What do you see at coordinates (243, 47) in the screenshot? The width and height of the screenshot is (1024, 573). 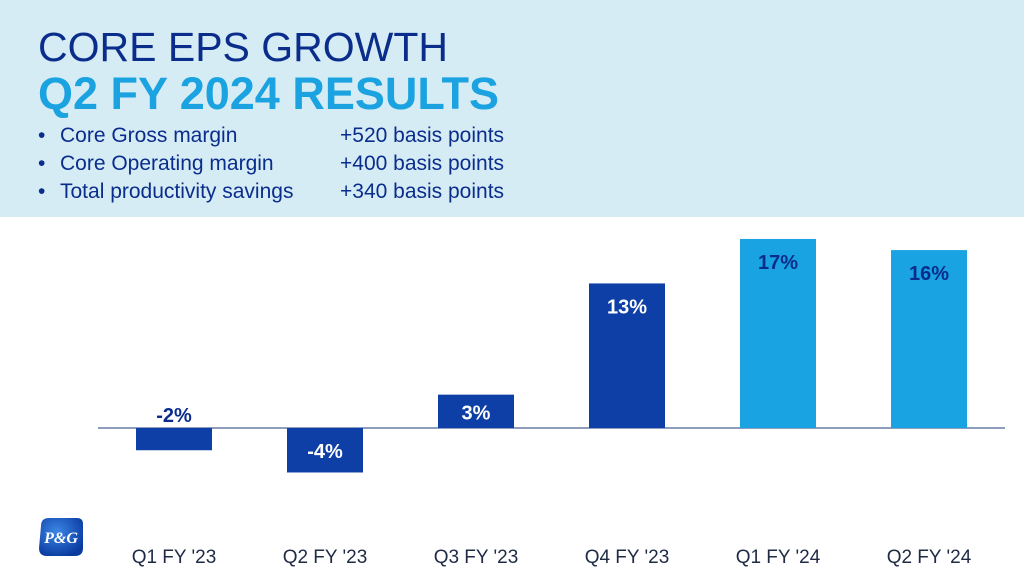 I see `page-title: CORE EPS GROWTH` at bounding box center [243, 47].